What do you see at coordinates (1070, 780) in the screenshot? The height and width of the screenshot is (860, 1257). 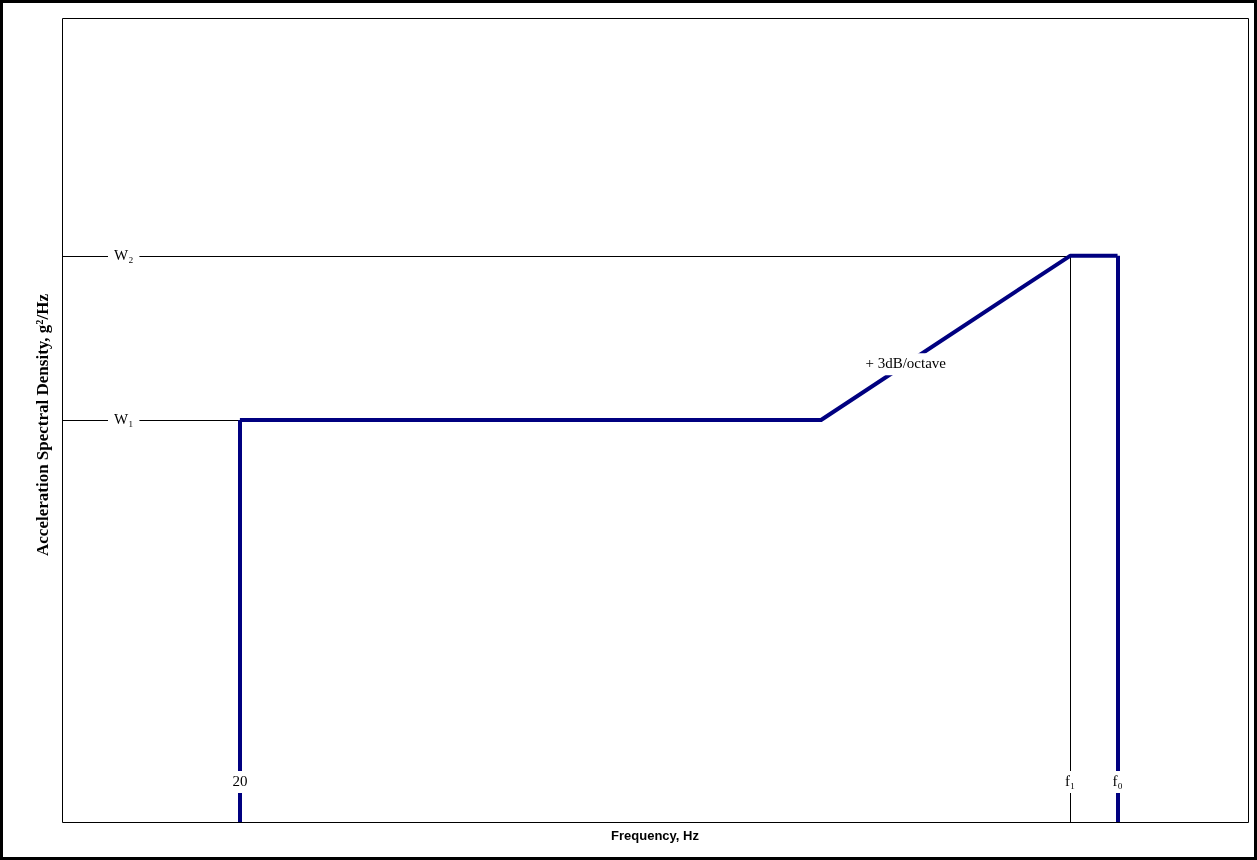 I see `x-tick-label: f₁` at bounding box center [1070, 780].